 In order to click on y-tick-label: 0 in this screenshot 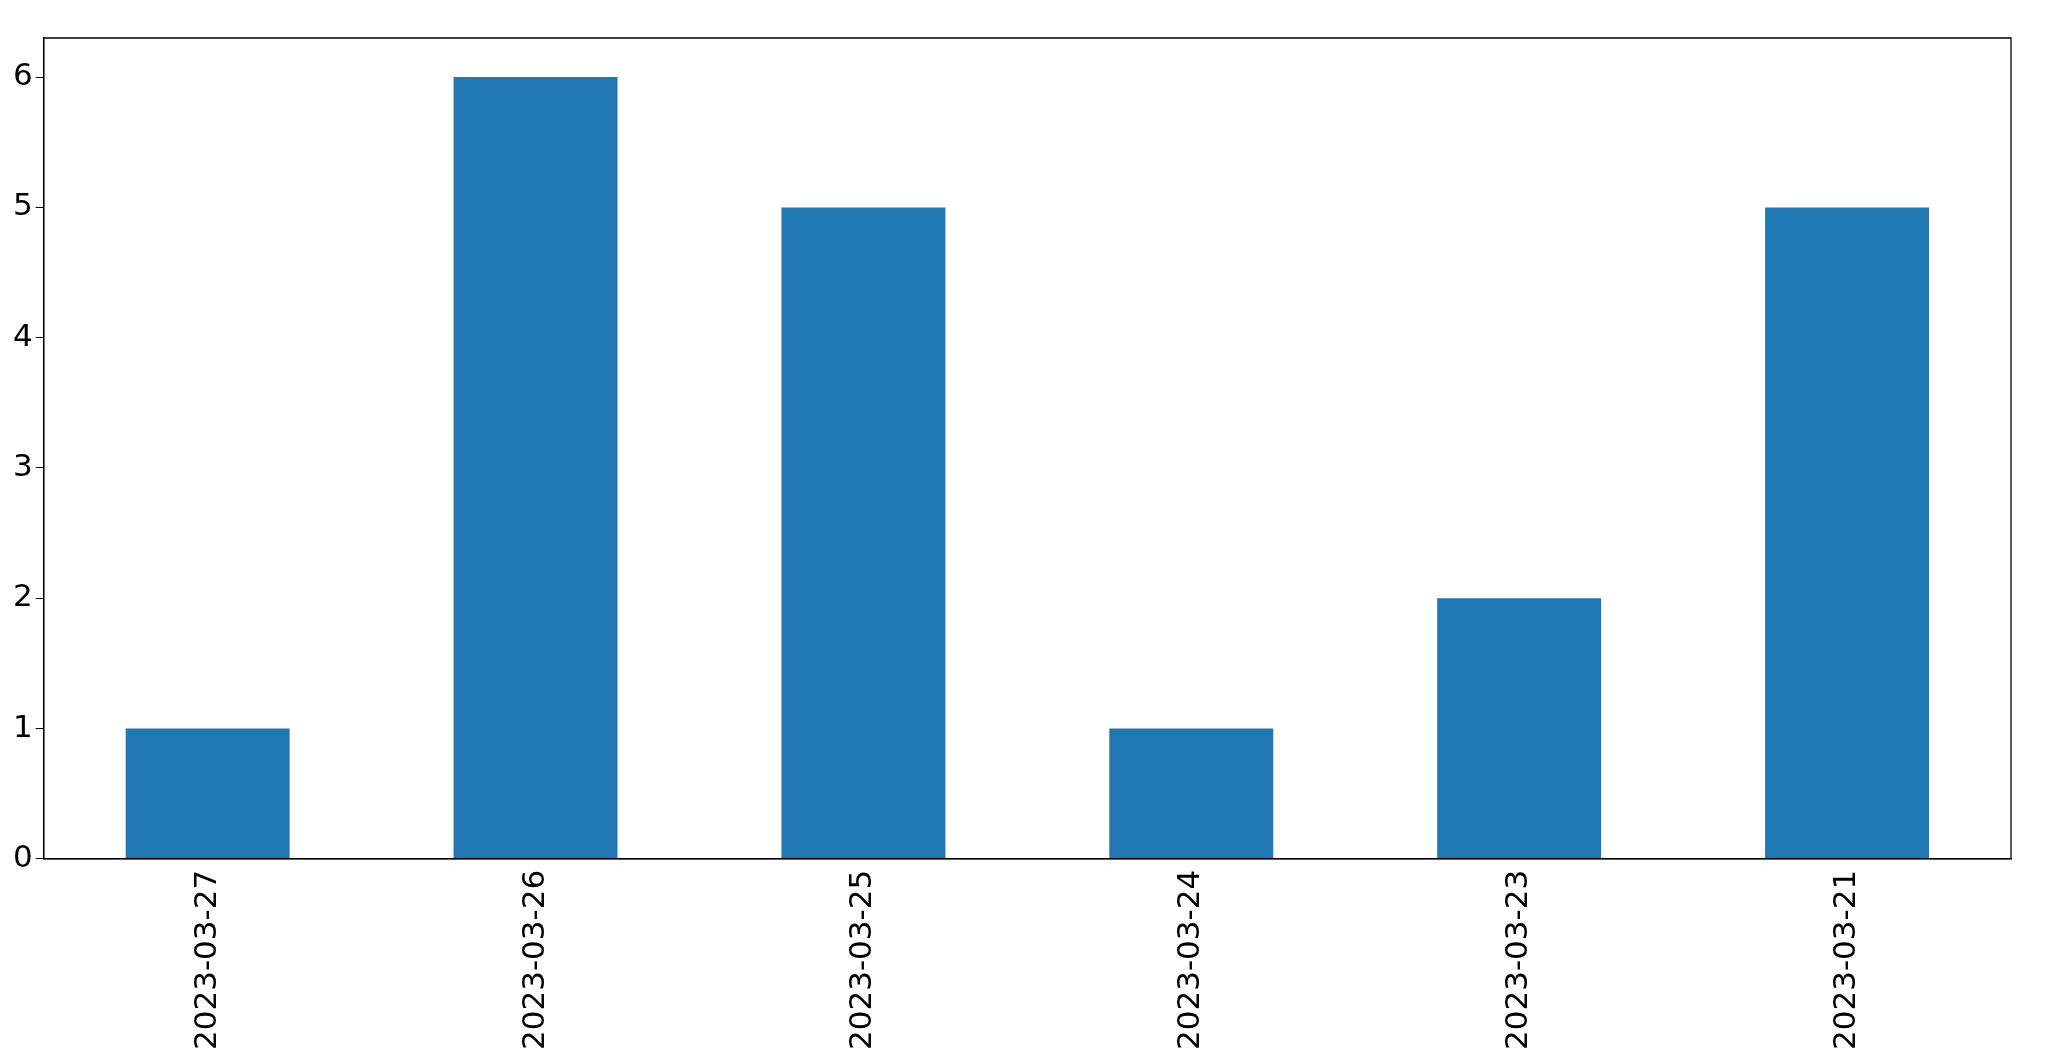, I will do `click(22, 855)`.